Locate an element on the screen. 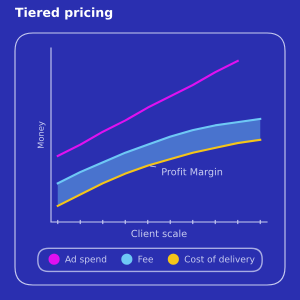 The width and height of the screenshot is (300, 300). annotation: Profit Margin is located at coordinates (192, 173).